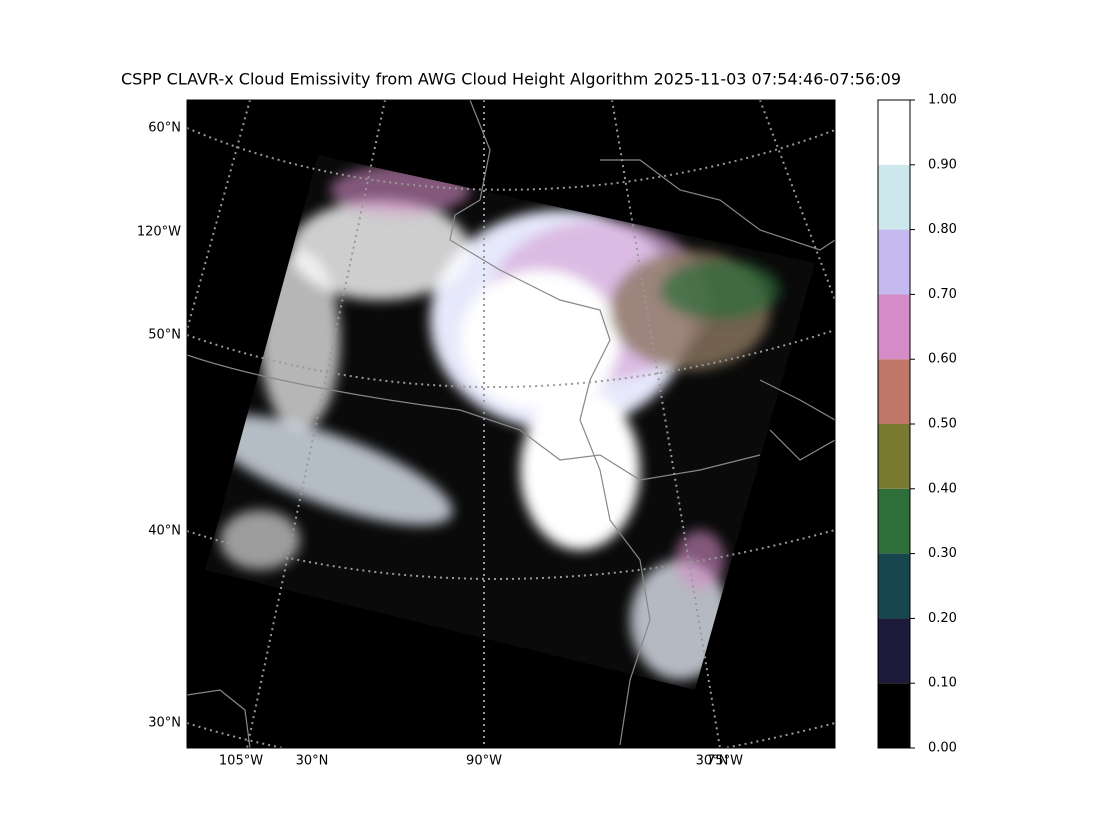  I want to click on lon-label: 105°W, so click(241, 761).